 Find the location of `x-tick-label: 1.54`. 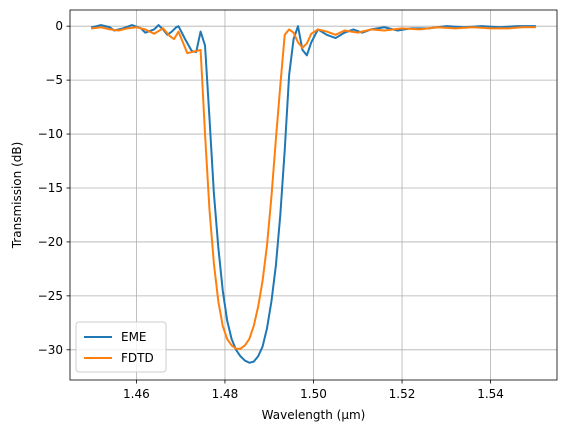

x-tick-label: 1.54 is located at coordinates (490, 394).